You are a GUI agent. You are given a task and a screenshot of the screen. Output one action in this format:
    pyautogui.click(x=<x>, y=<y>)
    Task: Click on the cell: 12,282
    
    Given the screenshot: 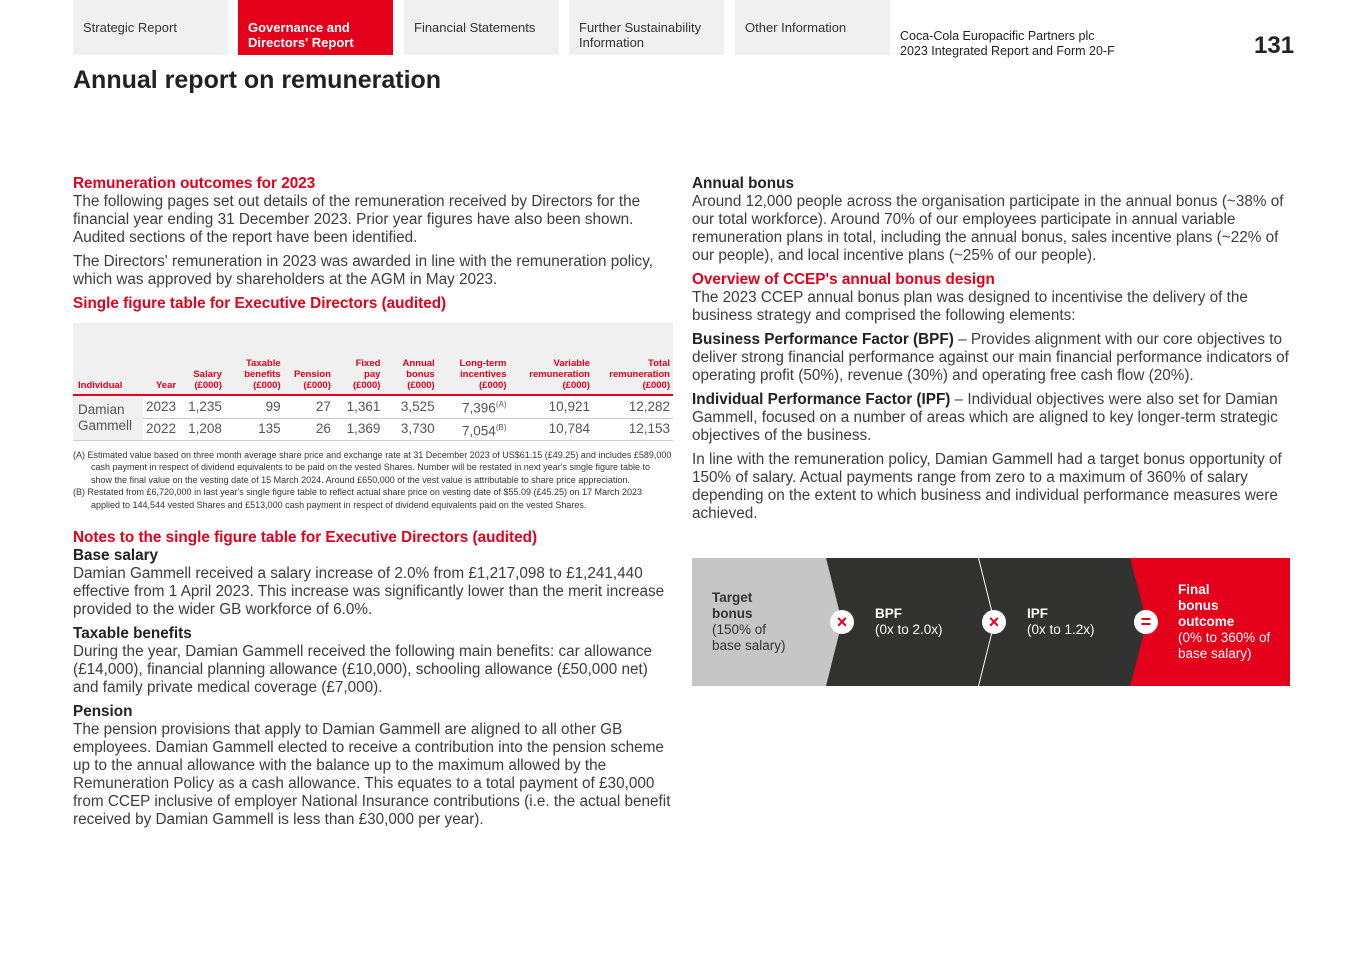 What is the action you would take?
    pyautogui.click(x=632, y=407)
    